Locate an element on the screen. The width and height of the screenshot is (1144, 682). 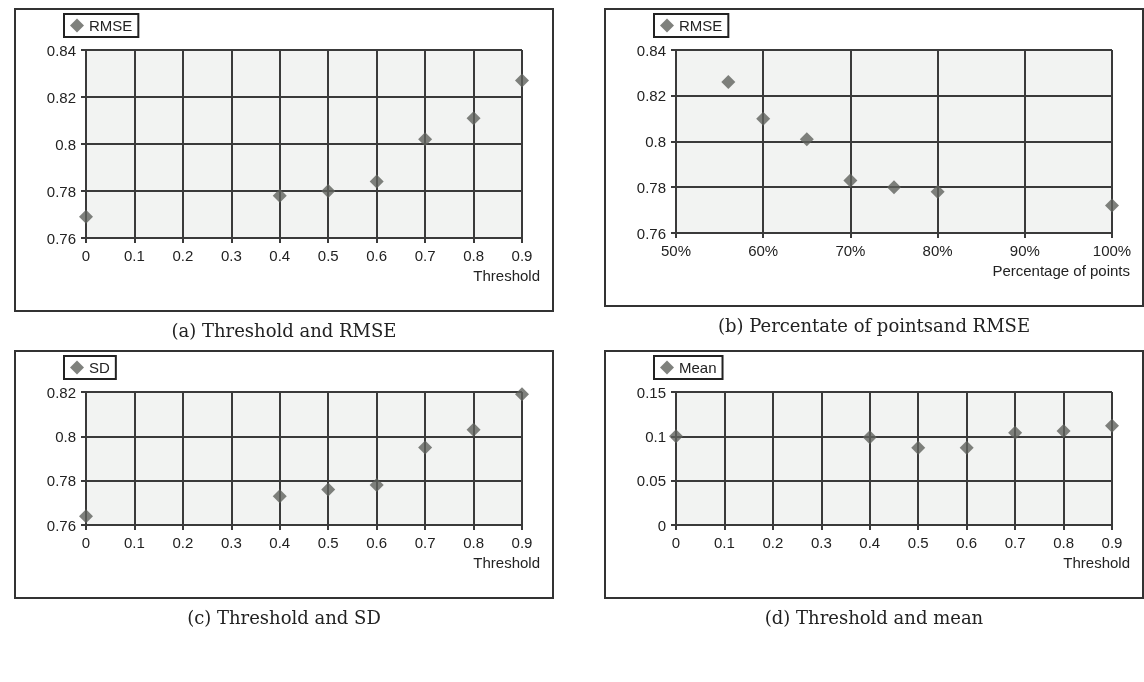
text: (a) Threshold and RMSE is located at coordinates (284, 330).